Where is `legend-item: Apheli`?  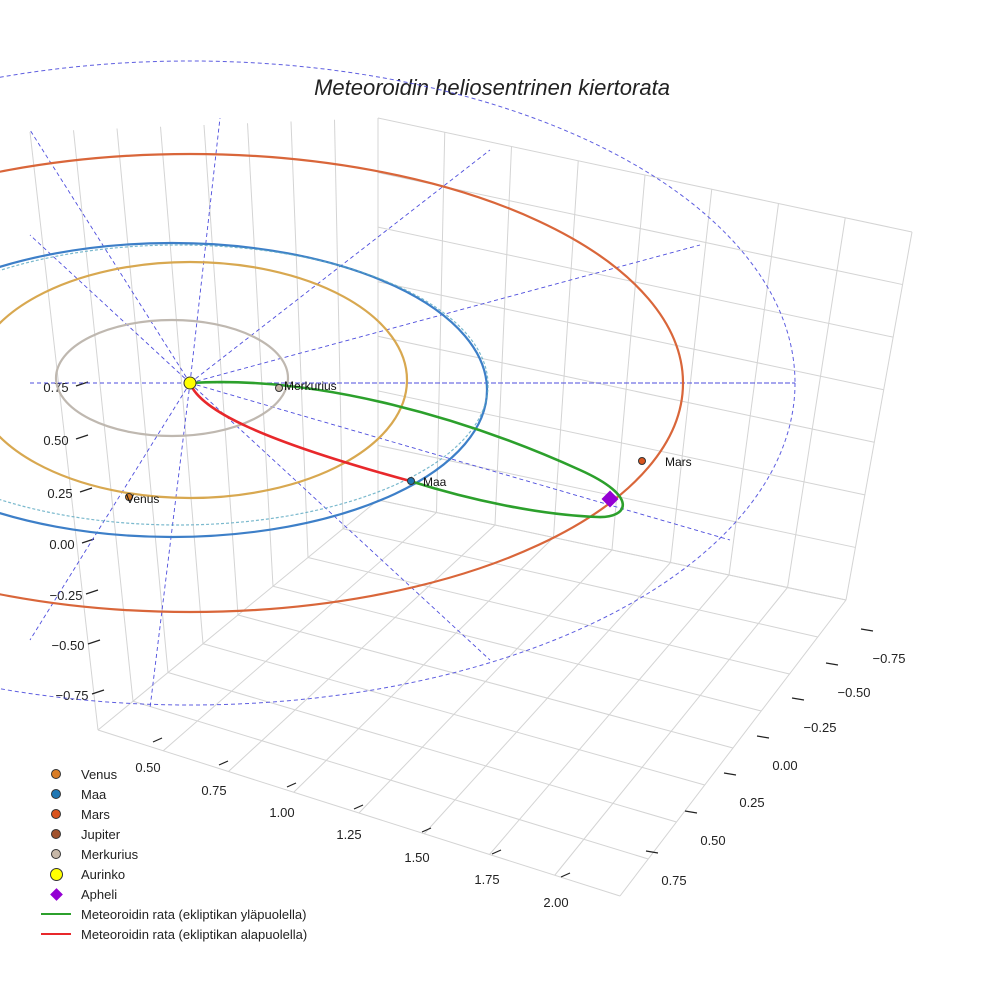 legend-item: Apheli is located at coordinates (173, 894).